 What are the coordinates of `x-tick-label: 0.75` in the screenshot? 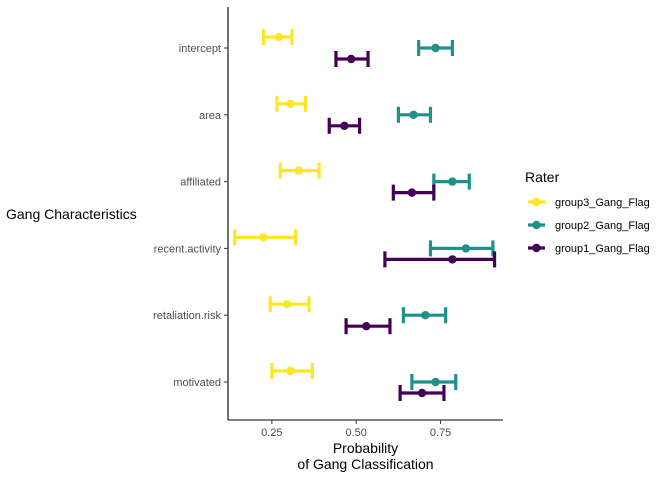 It's located at (440, 433).